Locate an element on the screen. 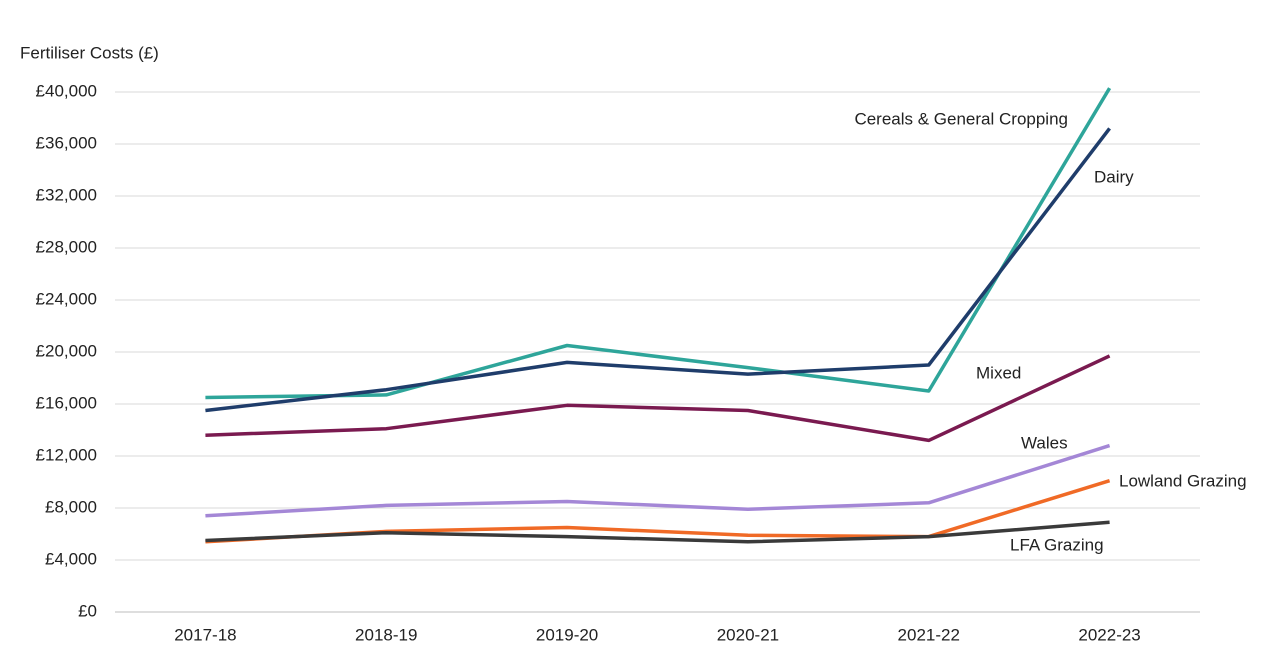 Image resolution: width=1288 pixels, height=663 pixels. x-tick-label: 2017-18 is located at coordinates (205, 634).